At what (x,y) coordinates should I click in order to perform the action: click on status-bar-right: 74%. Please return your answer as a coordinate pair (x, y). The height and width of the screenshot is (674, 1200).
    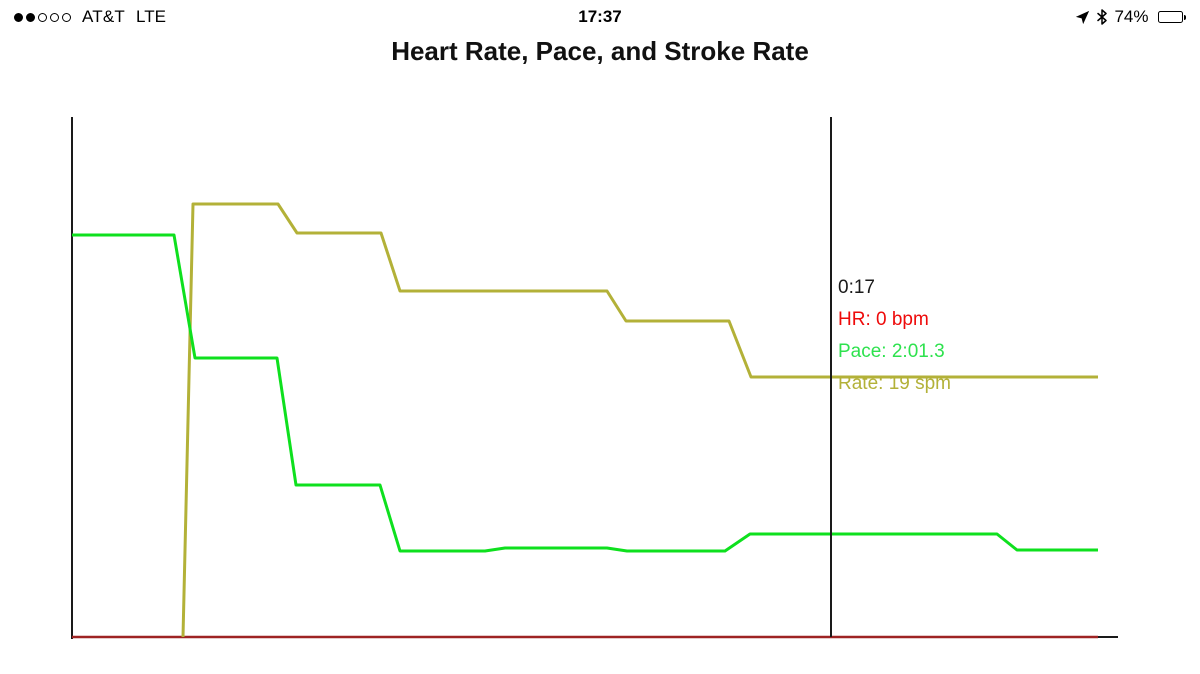
    Looking at the image, I should click on (1130, 17).